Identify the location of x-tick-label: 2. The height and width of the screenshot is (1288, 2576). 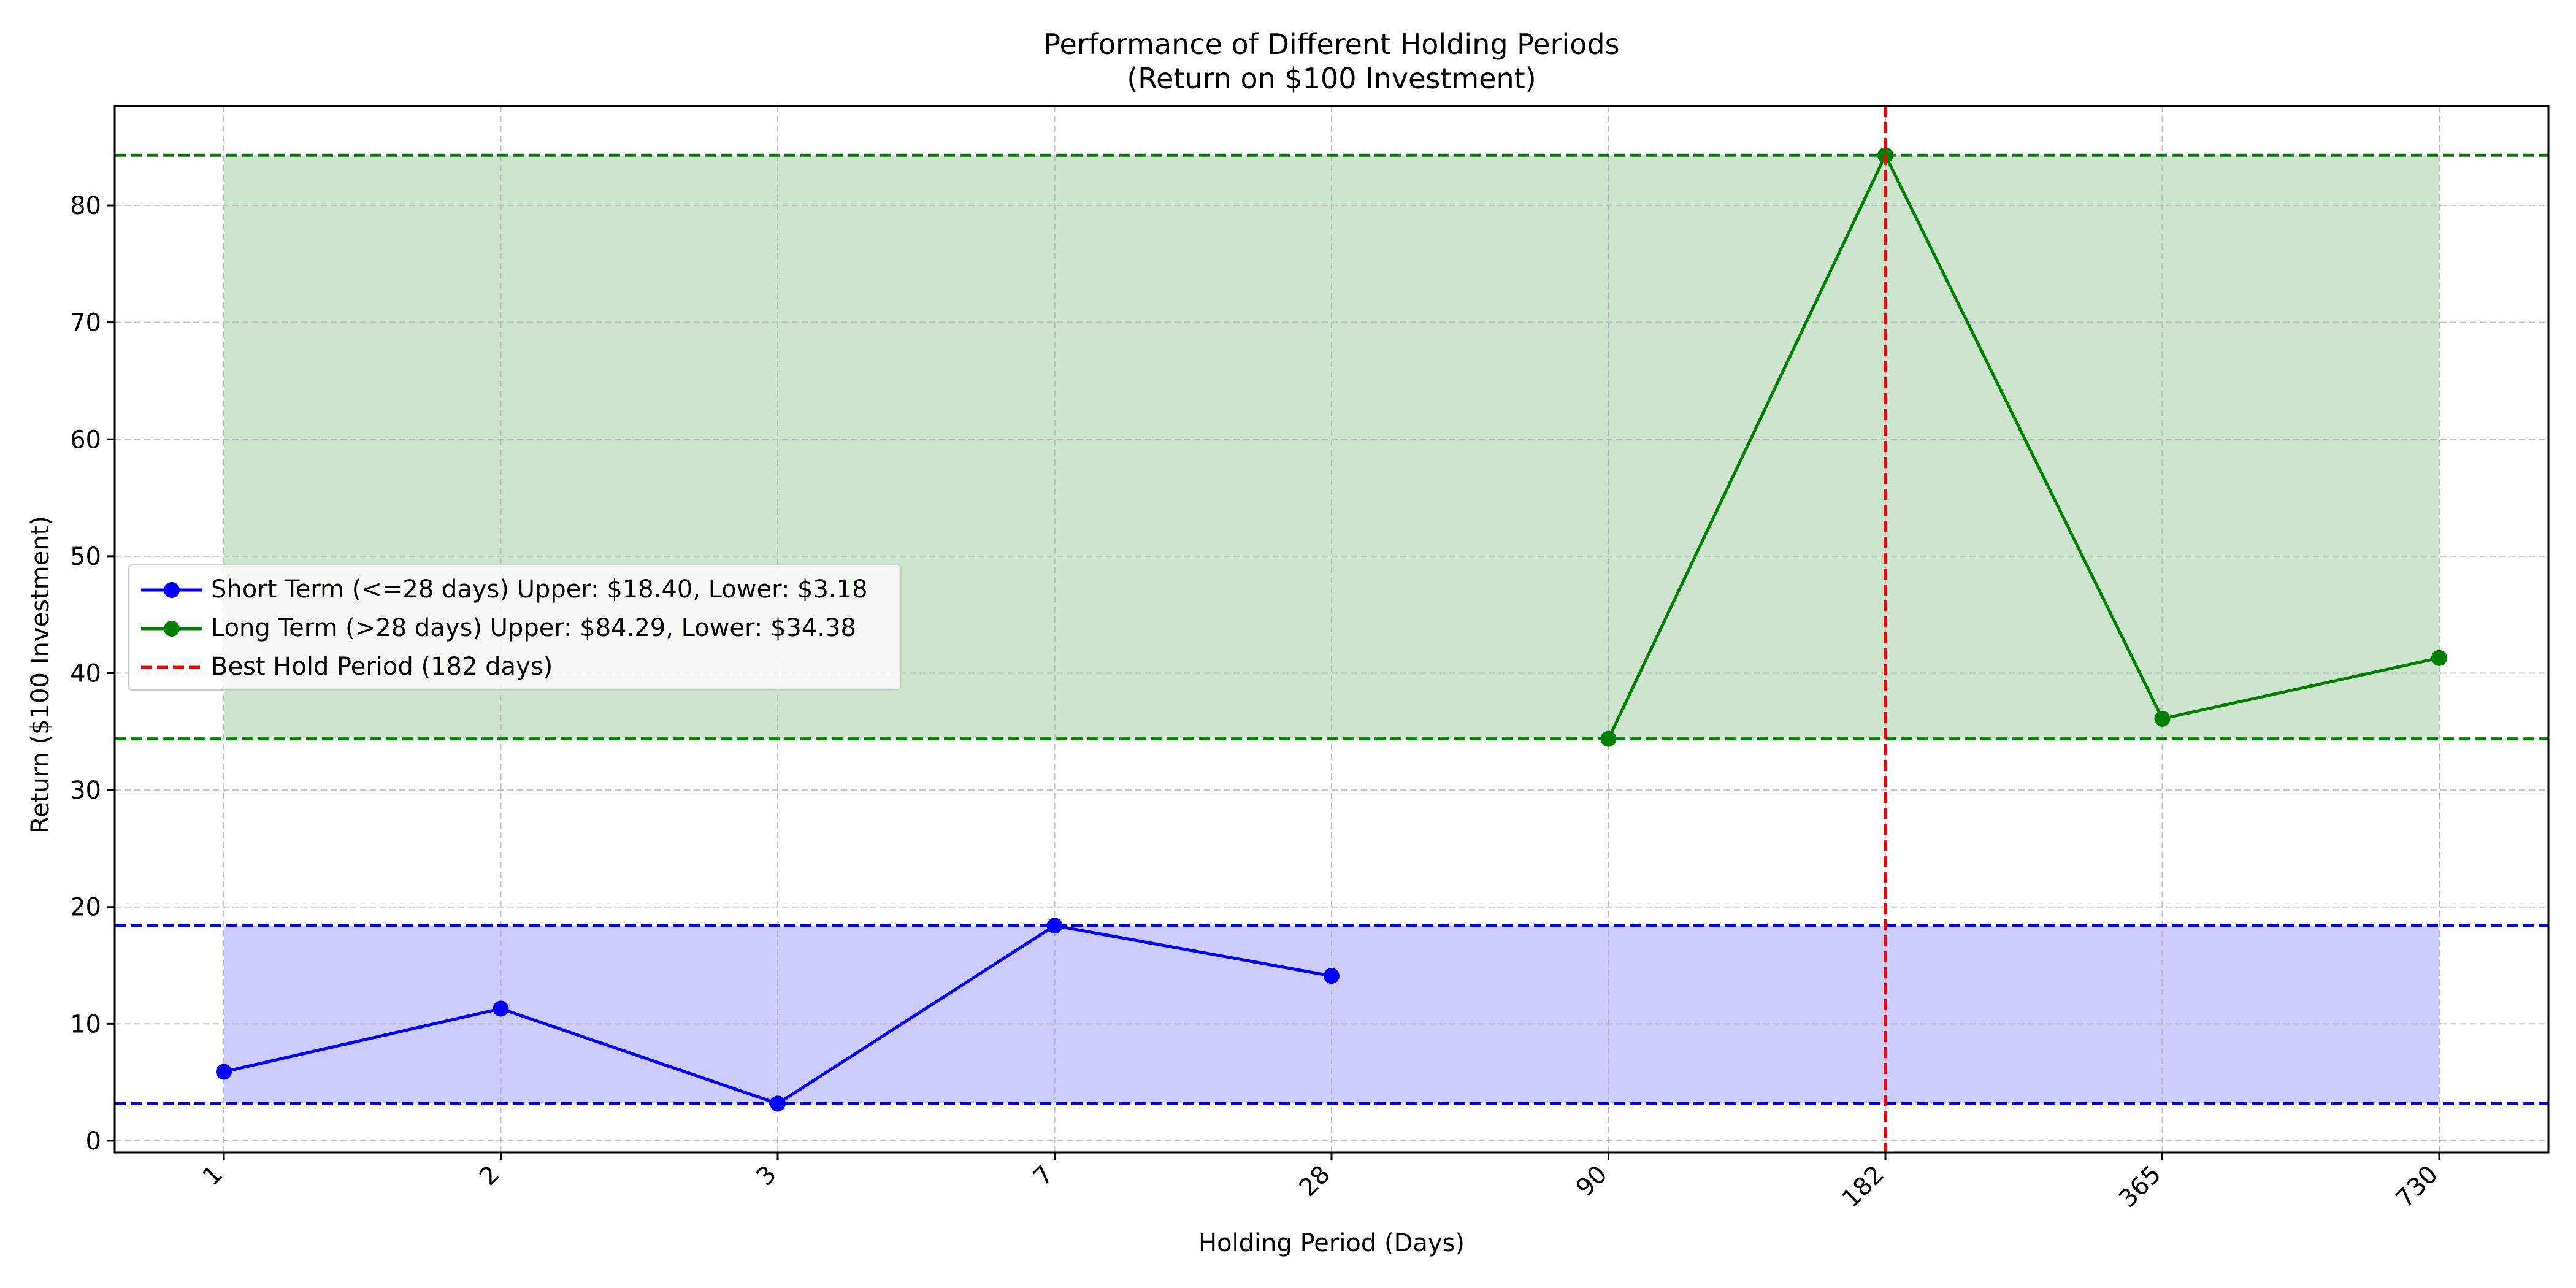
(489, 1176).